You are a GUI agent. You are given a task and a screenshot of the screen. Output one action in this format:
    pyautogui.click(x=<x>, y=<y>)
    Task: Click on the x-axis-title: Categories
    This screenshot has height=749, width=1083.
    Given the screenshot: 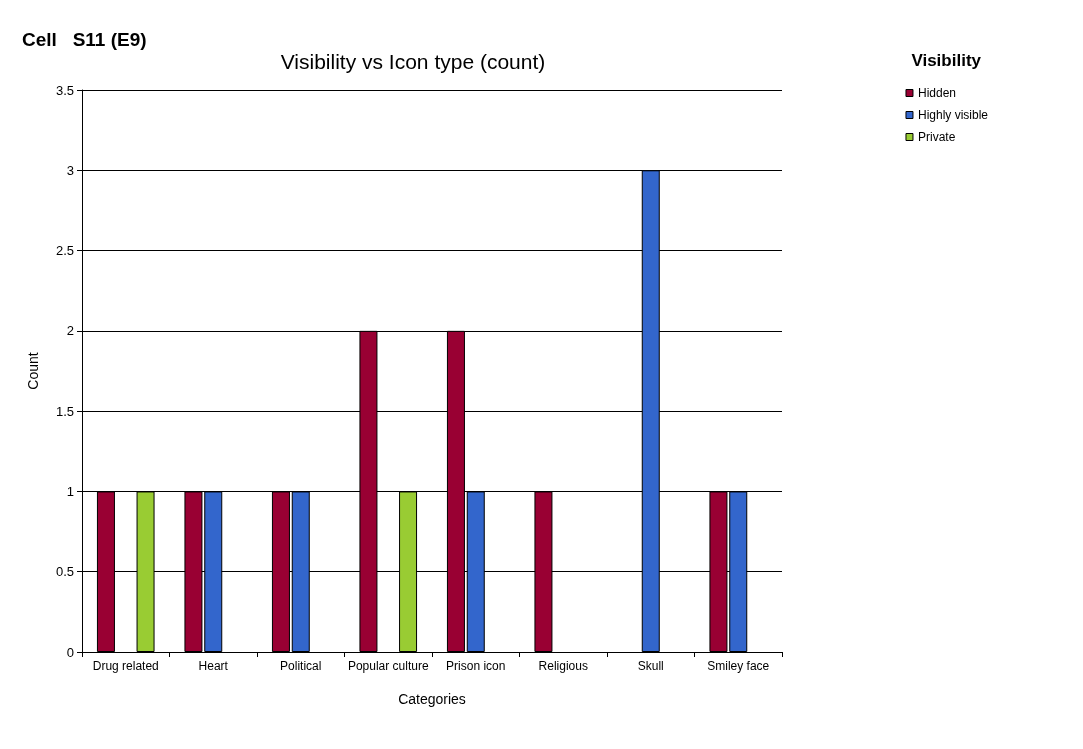 What is the action you would take?
    pyautogui.click(x=432, y=699)
    